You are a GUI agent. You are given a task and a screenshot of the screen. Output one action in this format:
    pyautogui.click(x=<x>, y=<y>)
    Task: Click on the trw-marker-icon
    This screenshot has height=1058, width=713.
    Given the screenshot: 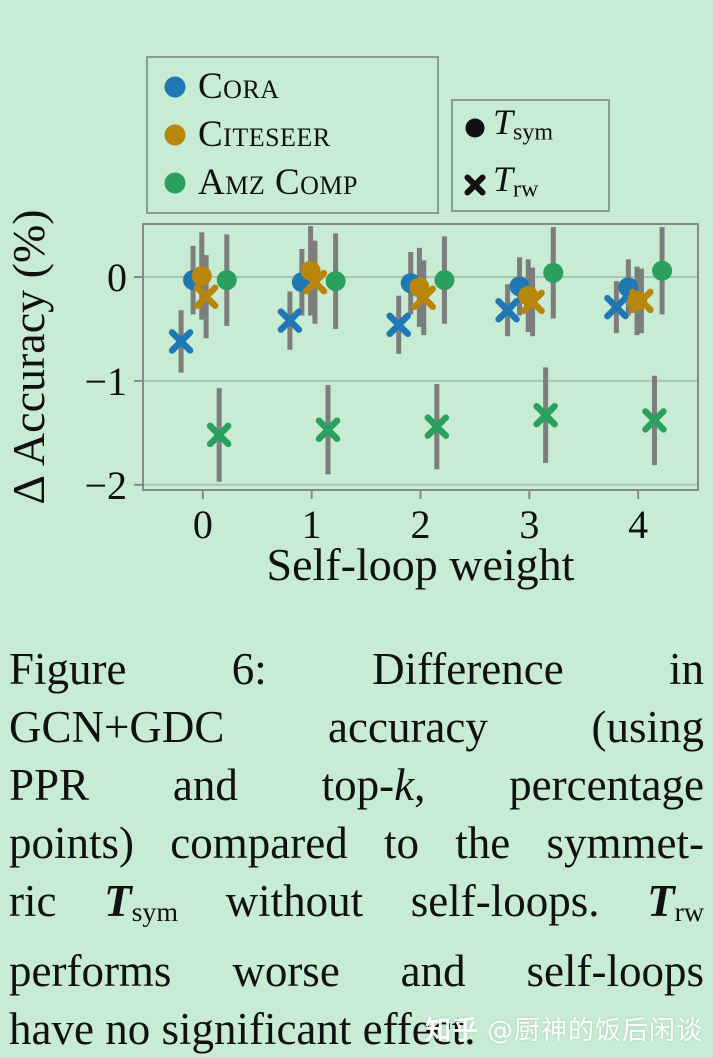 What is the action you would take?
    pyautogui.click(x=475, y=185)
    